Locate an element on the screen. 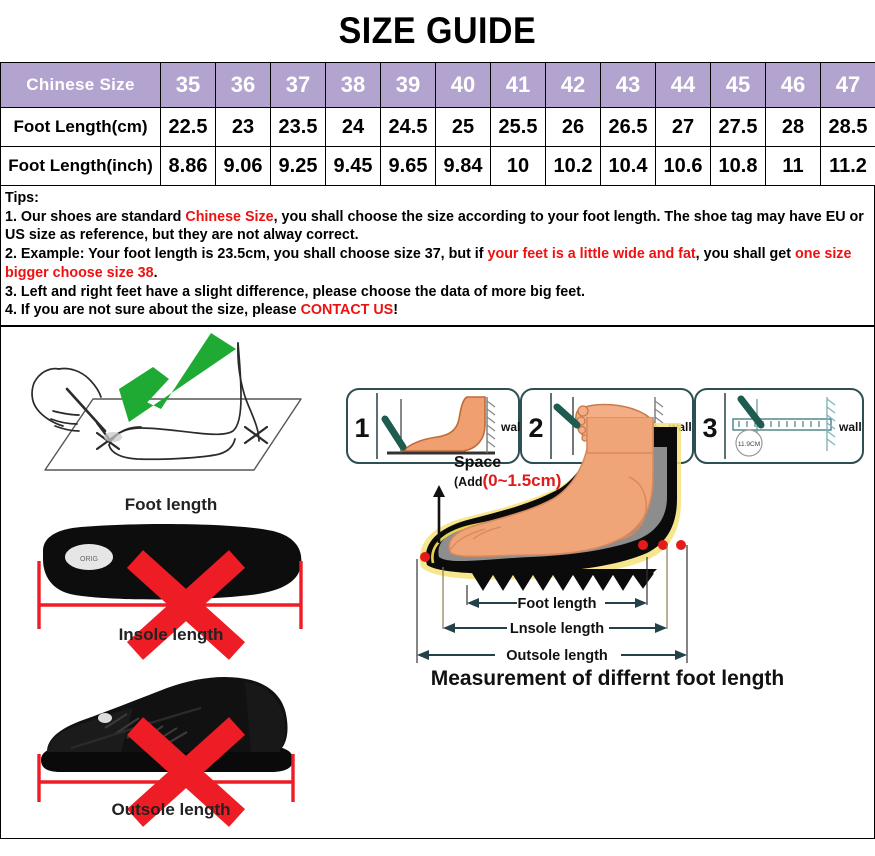  title-bar: SIZE GUIDE is located at coordinates (437, 31).